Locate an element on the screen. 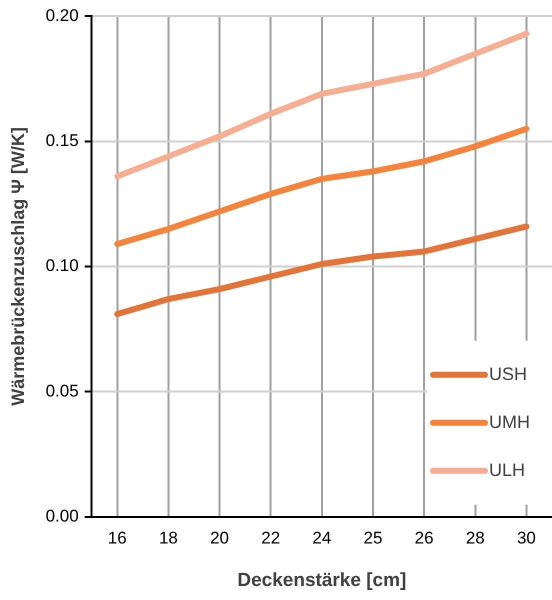  legend-label: UMH is located at coordinates (509, 422).